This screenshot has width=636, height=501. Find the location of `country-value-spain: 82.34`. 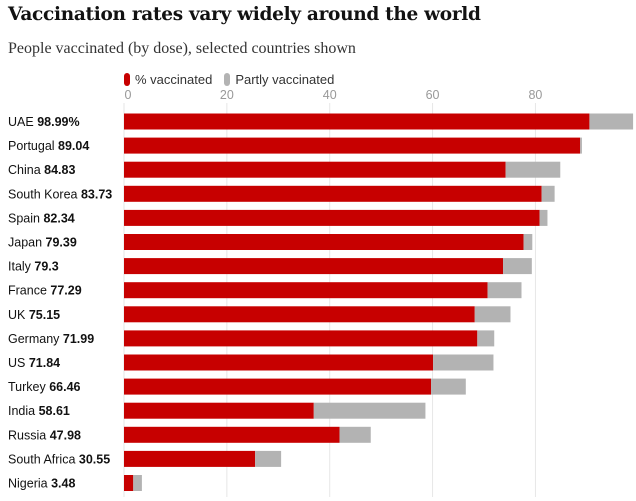

country-value-spain: 82.34 is located at coordinates (58, 218).